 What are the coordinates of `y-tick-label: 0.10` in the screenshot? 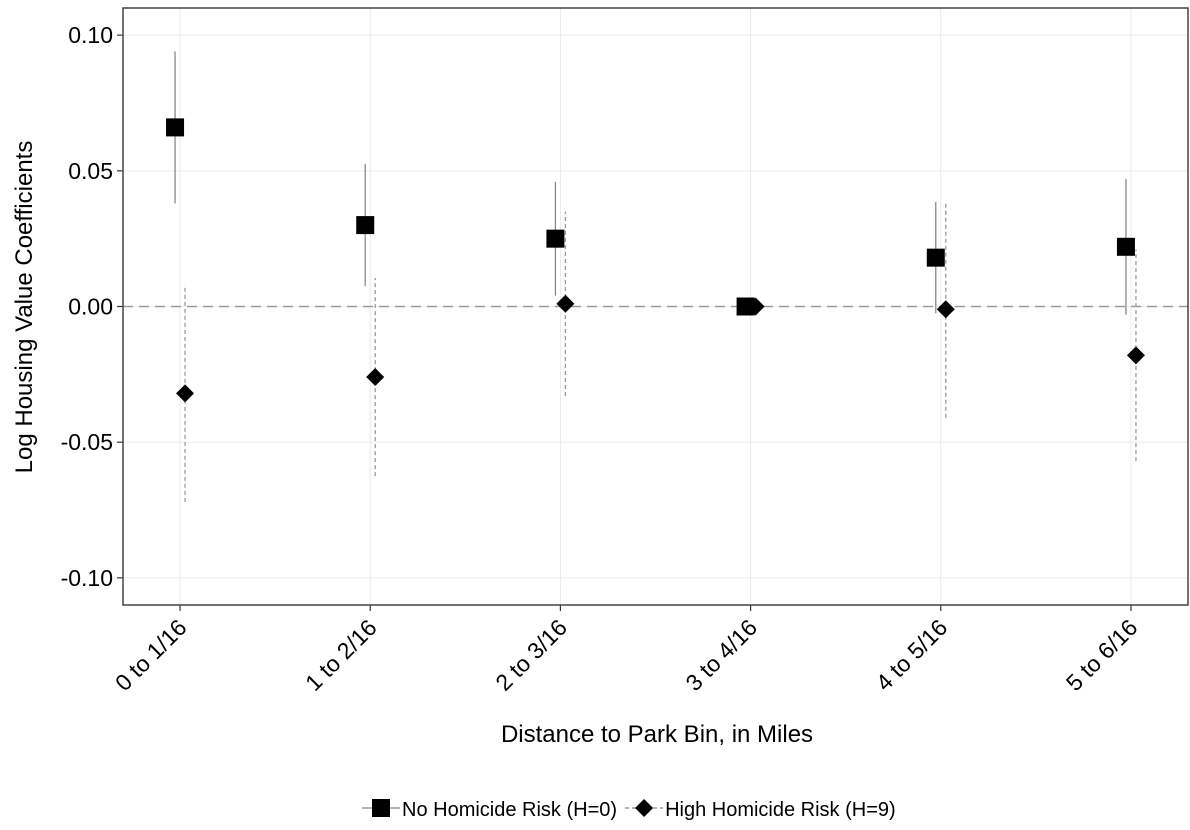 It's located at (90, 35).